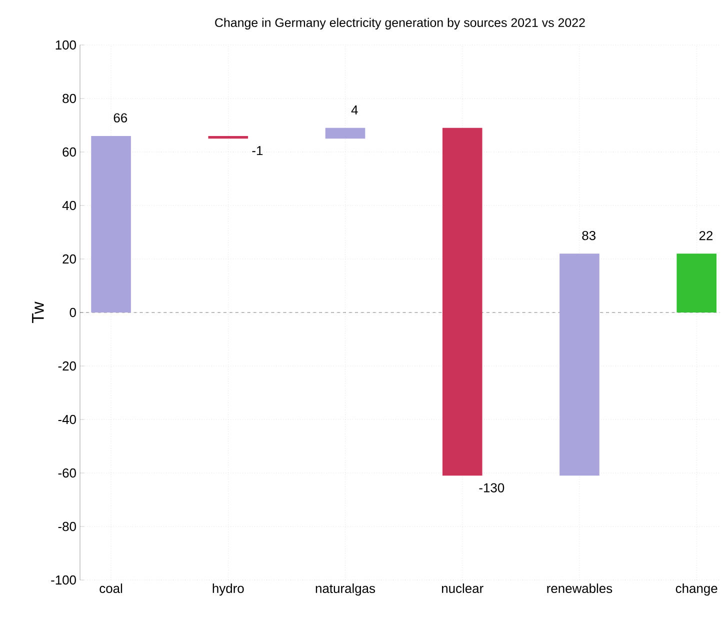 The image size is (726, 632). What do you see at coordinates (38, 312) in the screenshot?
I see `y-axis-title: Tw` at bounding box center [38, 312].